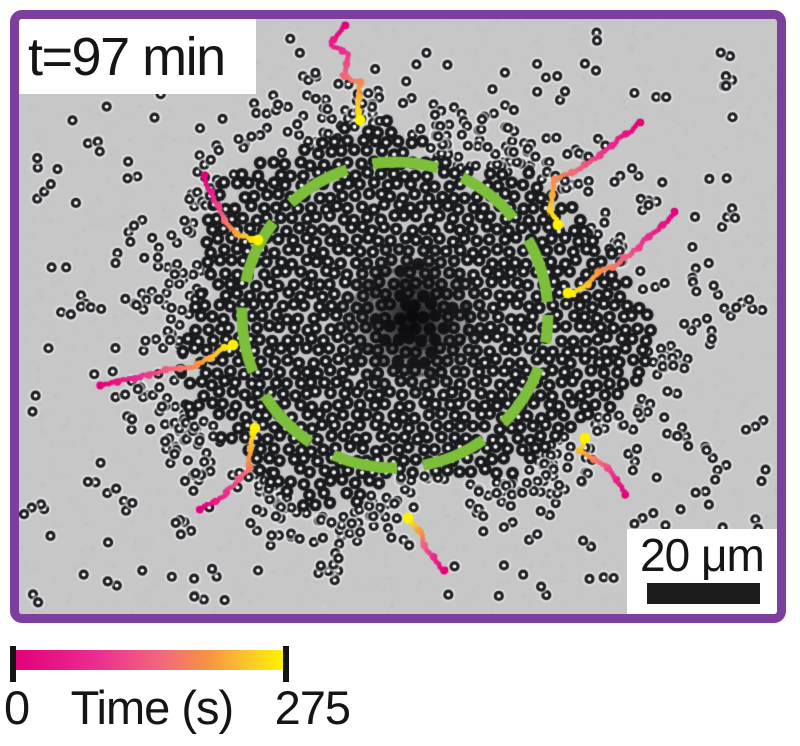  I want to click on colorbar-title: Time (s), so click(152, 707).